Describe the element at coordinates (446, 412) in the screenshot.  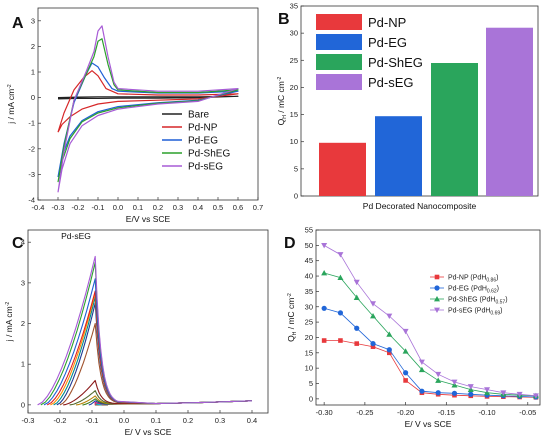
I see `panel-d-x-tick-label: -0.15` at that location.